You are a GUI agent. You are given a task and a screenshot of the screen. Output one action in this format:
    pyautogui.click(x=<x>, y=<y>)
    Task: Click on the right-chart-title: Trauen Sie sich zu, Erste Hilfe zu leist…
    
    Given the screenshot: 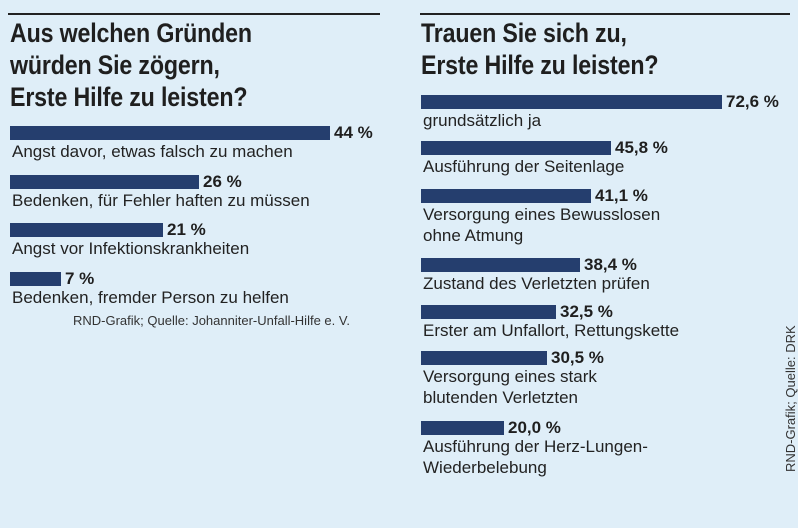 What is the action you would take?
    pyautogui.click(x=540, y=49)
    